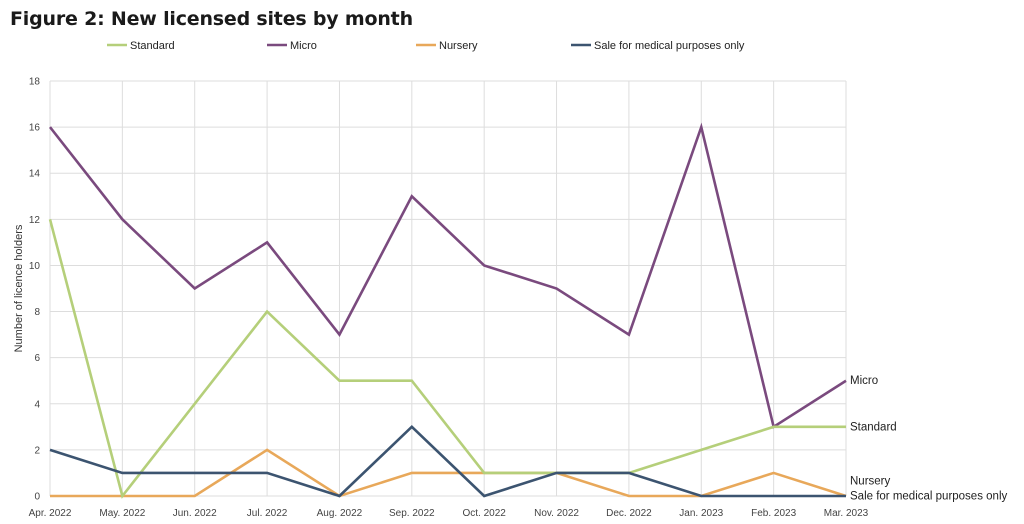 The image size is (1024, 524). Describe the element at coordinates (629, 513) in the screenshot. I see `x-tick-label: Dec. 2022` at that location.